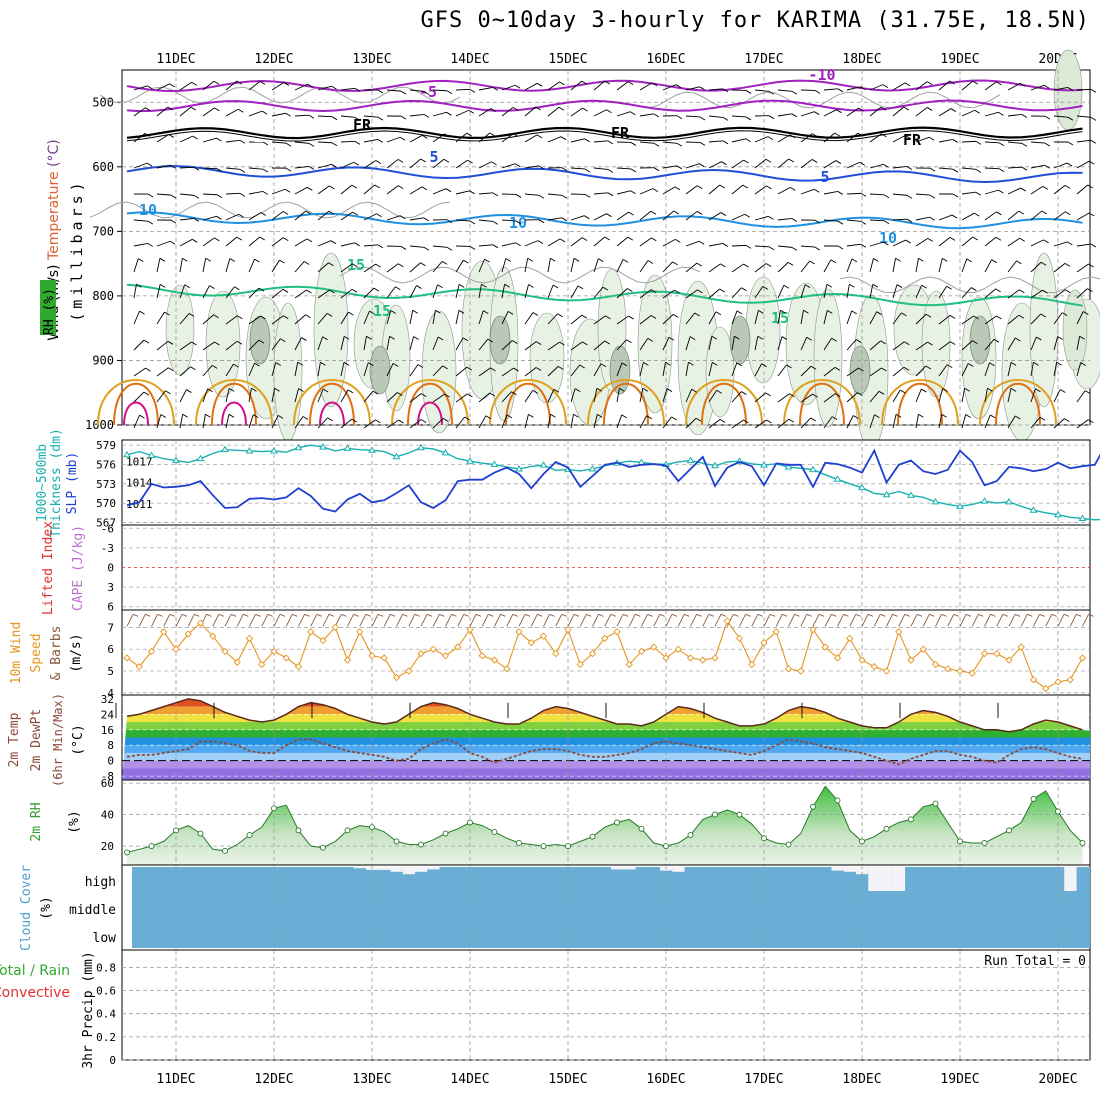 This screenshot has width=1100, height=1100. I want to click on pressure-tick: 1000, so click(99, 425).